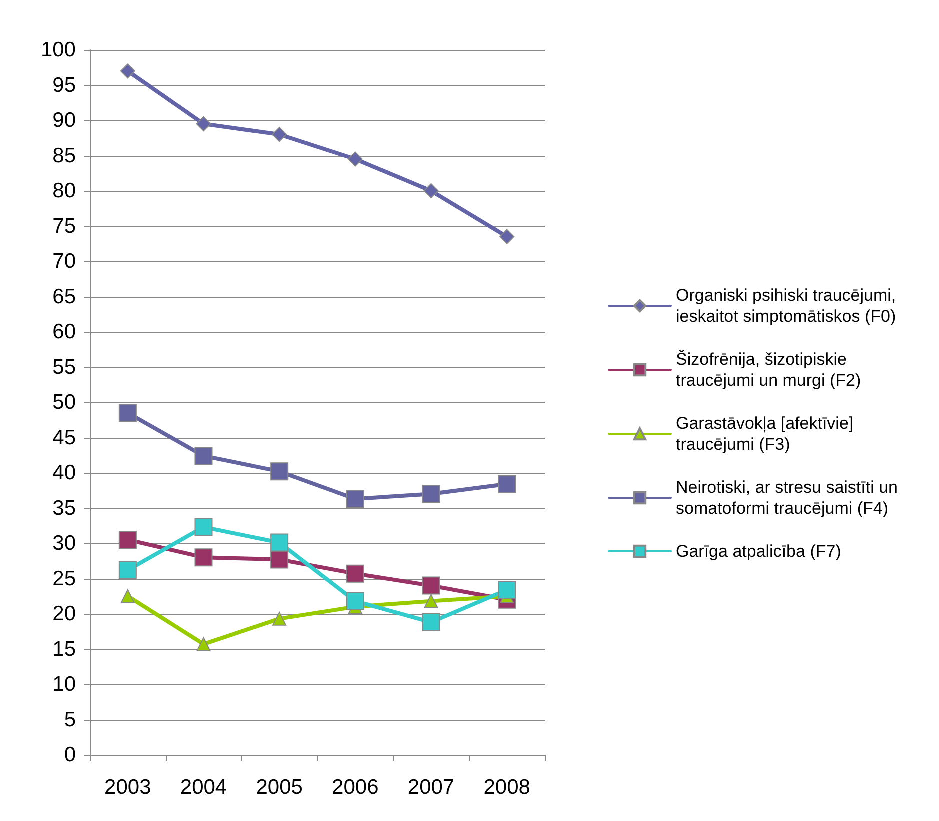  I want to click on x-tick-label: 2006, so click(355, 787).